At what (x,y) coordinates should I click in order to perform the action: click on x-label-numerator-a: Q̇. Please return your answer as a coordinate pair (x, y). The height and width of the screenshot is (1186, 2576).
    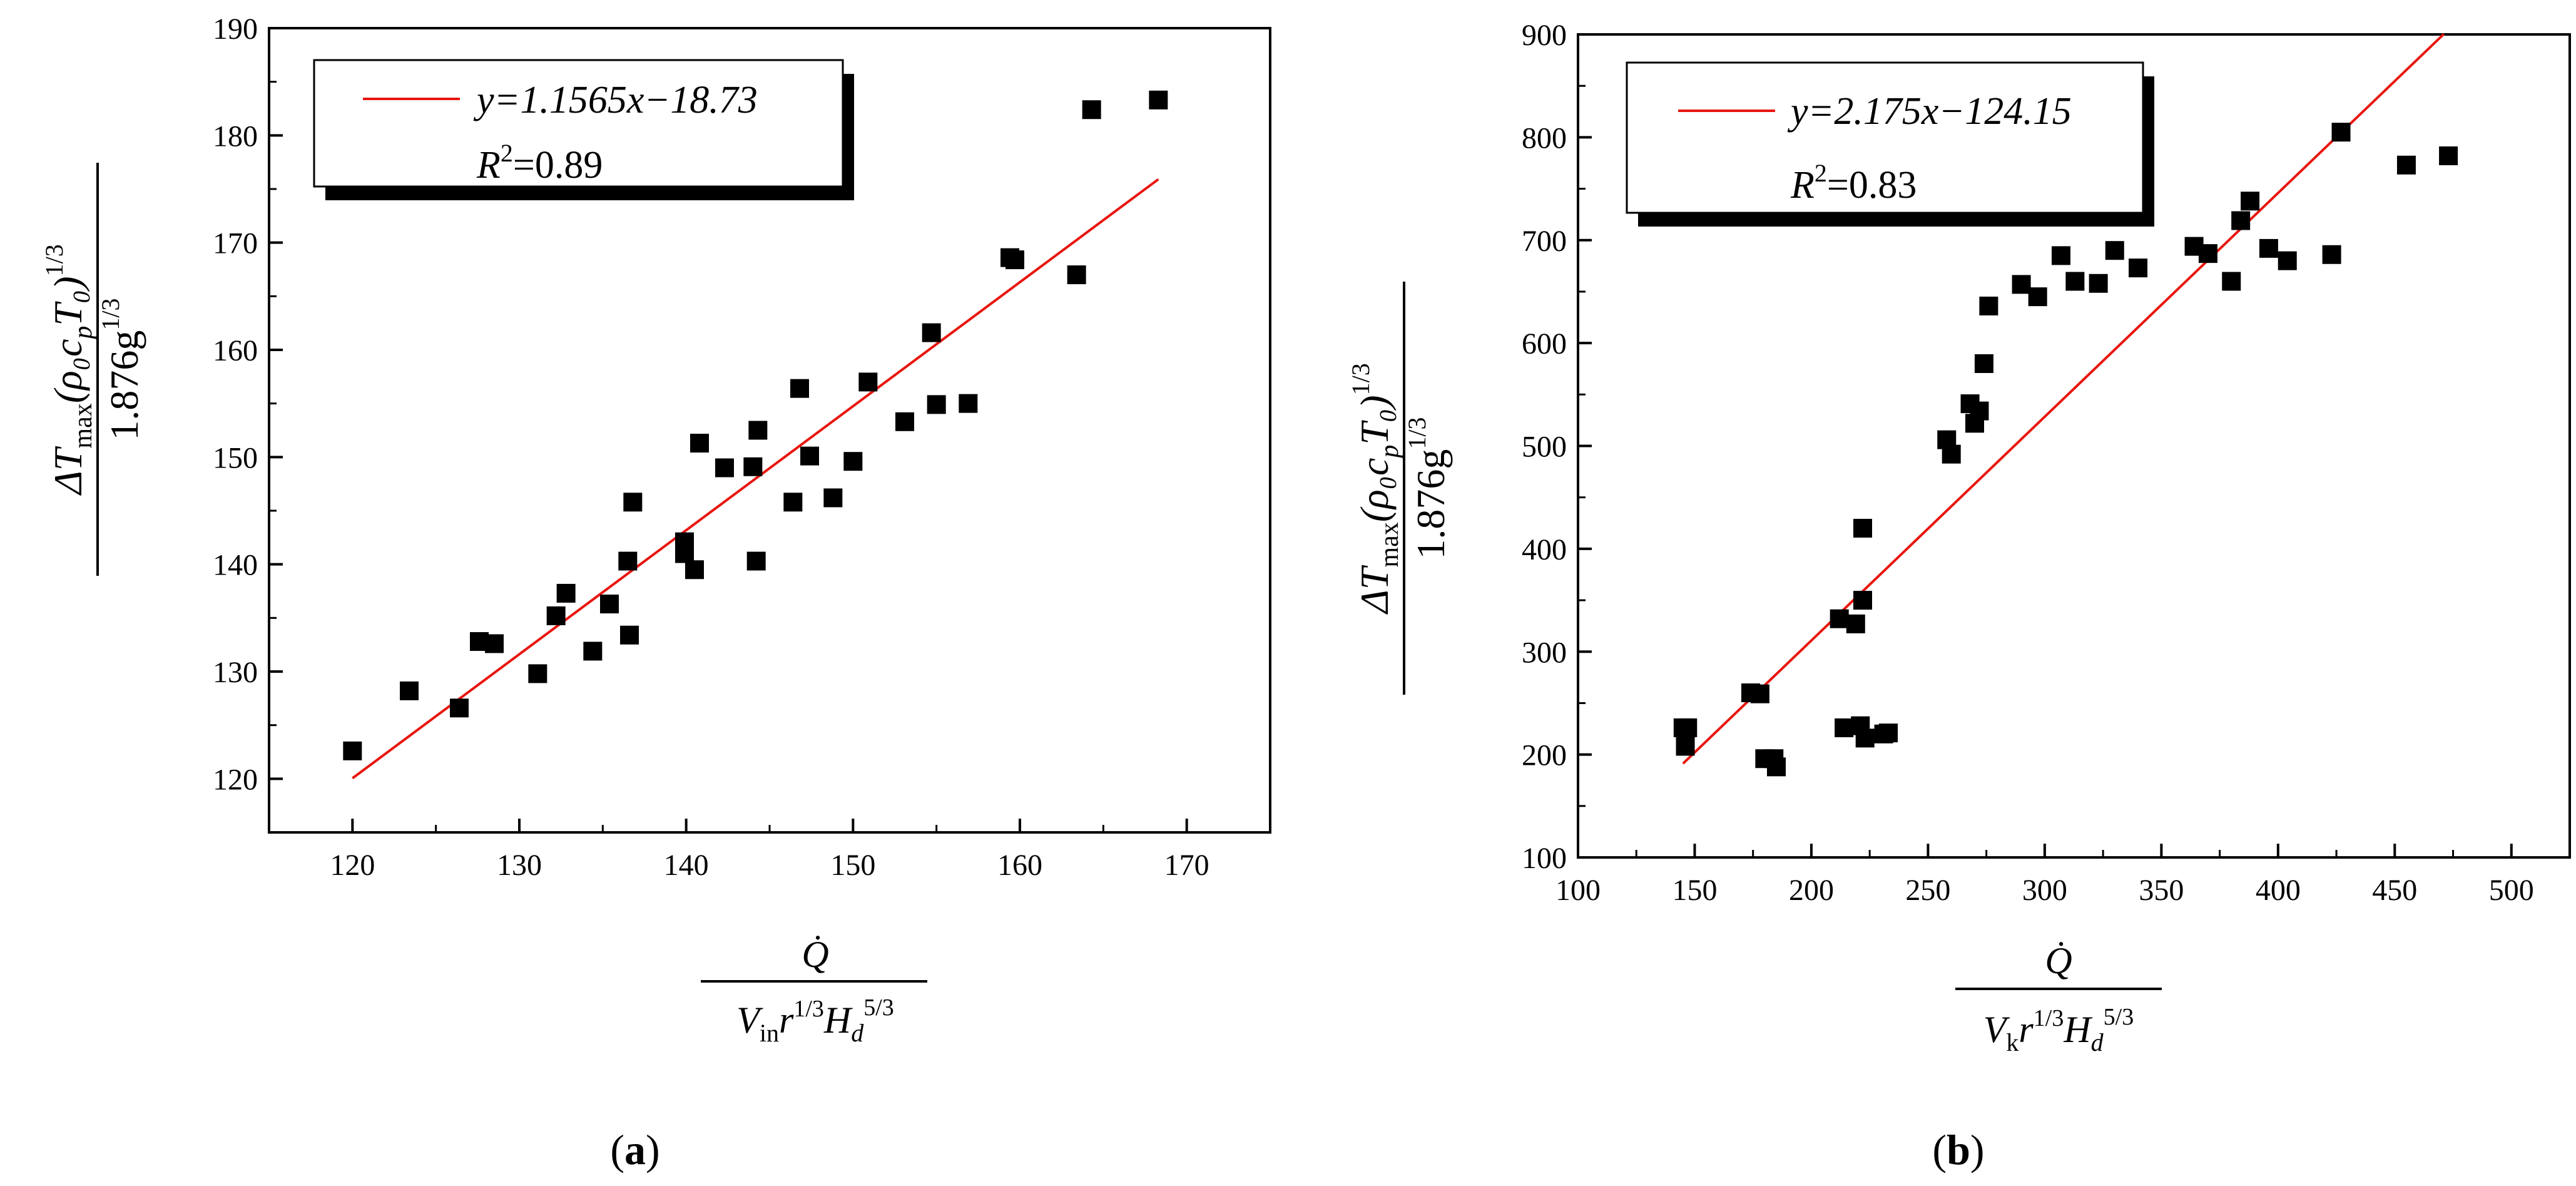
    Looking at the image, I should click on (815, 954).